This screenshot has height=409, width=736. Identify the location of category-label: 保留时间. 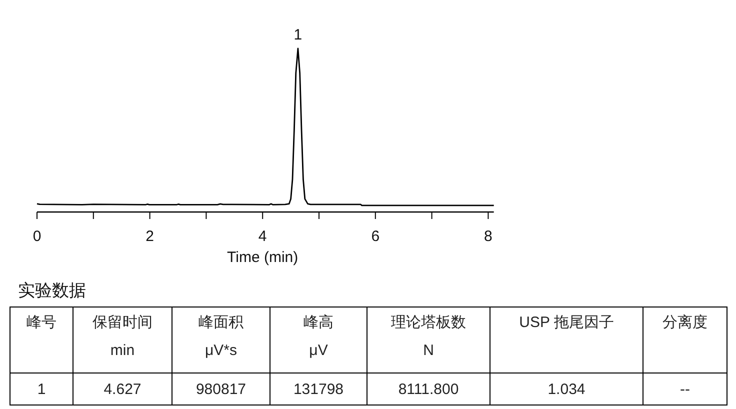
(122, 322).